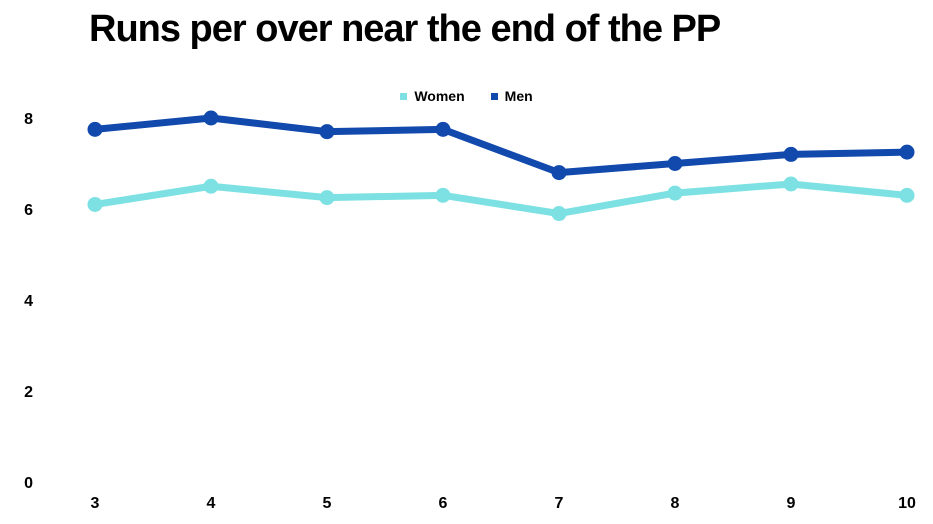  What do you see at coordinates (791, 503) in the screenshot?
I see `x-axis-tick-label: 9` at bounding box center [791, 503].